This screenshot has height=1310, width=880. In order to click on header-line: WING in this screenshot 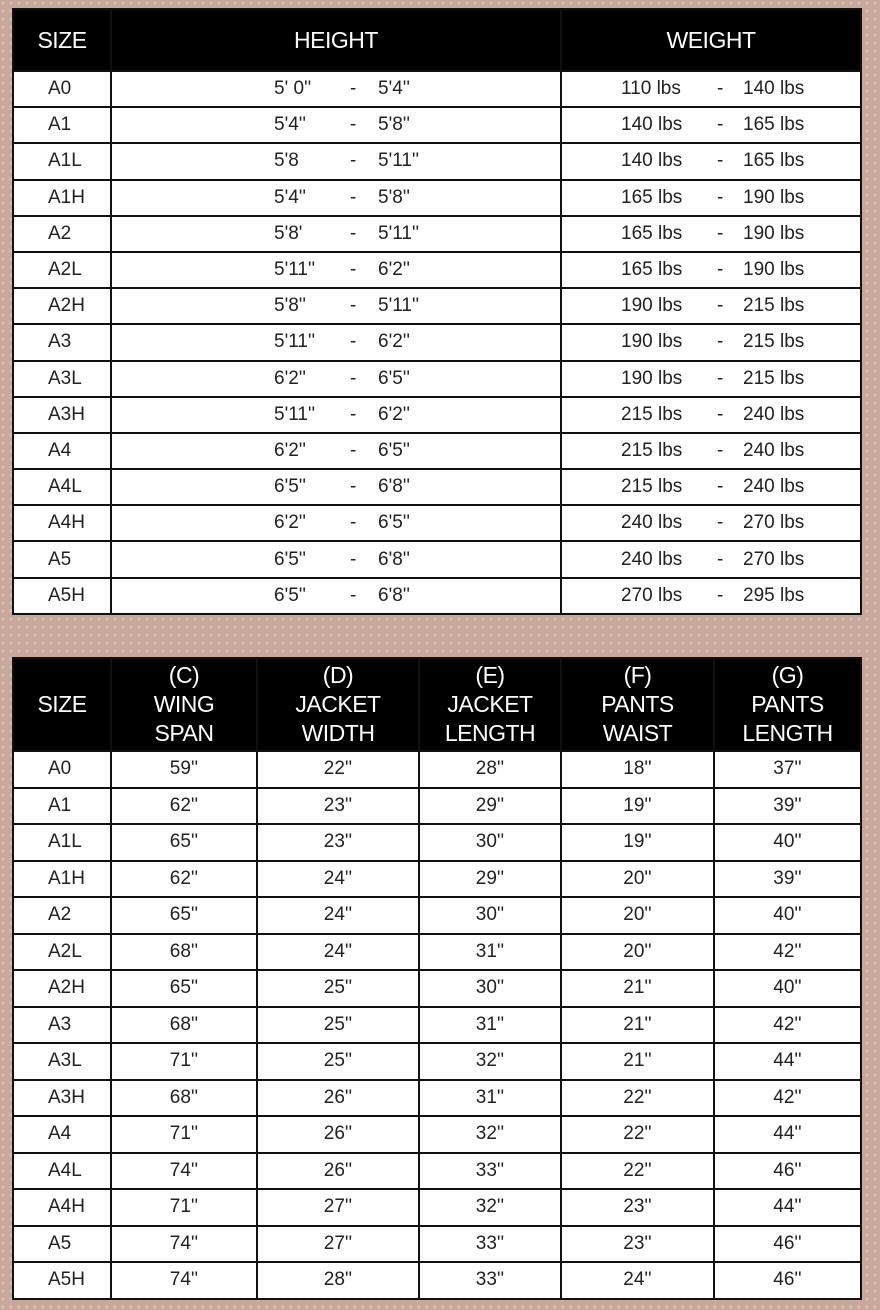, I will do `click(184, 704)`.